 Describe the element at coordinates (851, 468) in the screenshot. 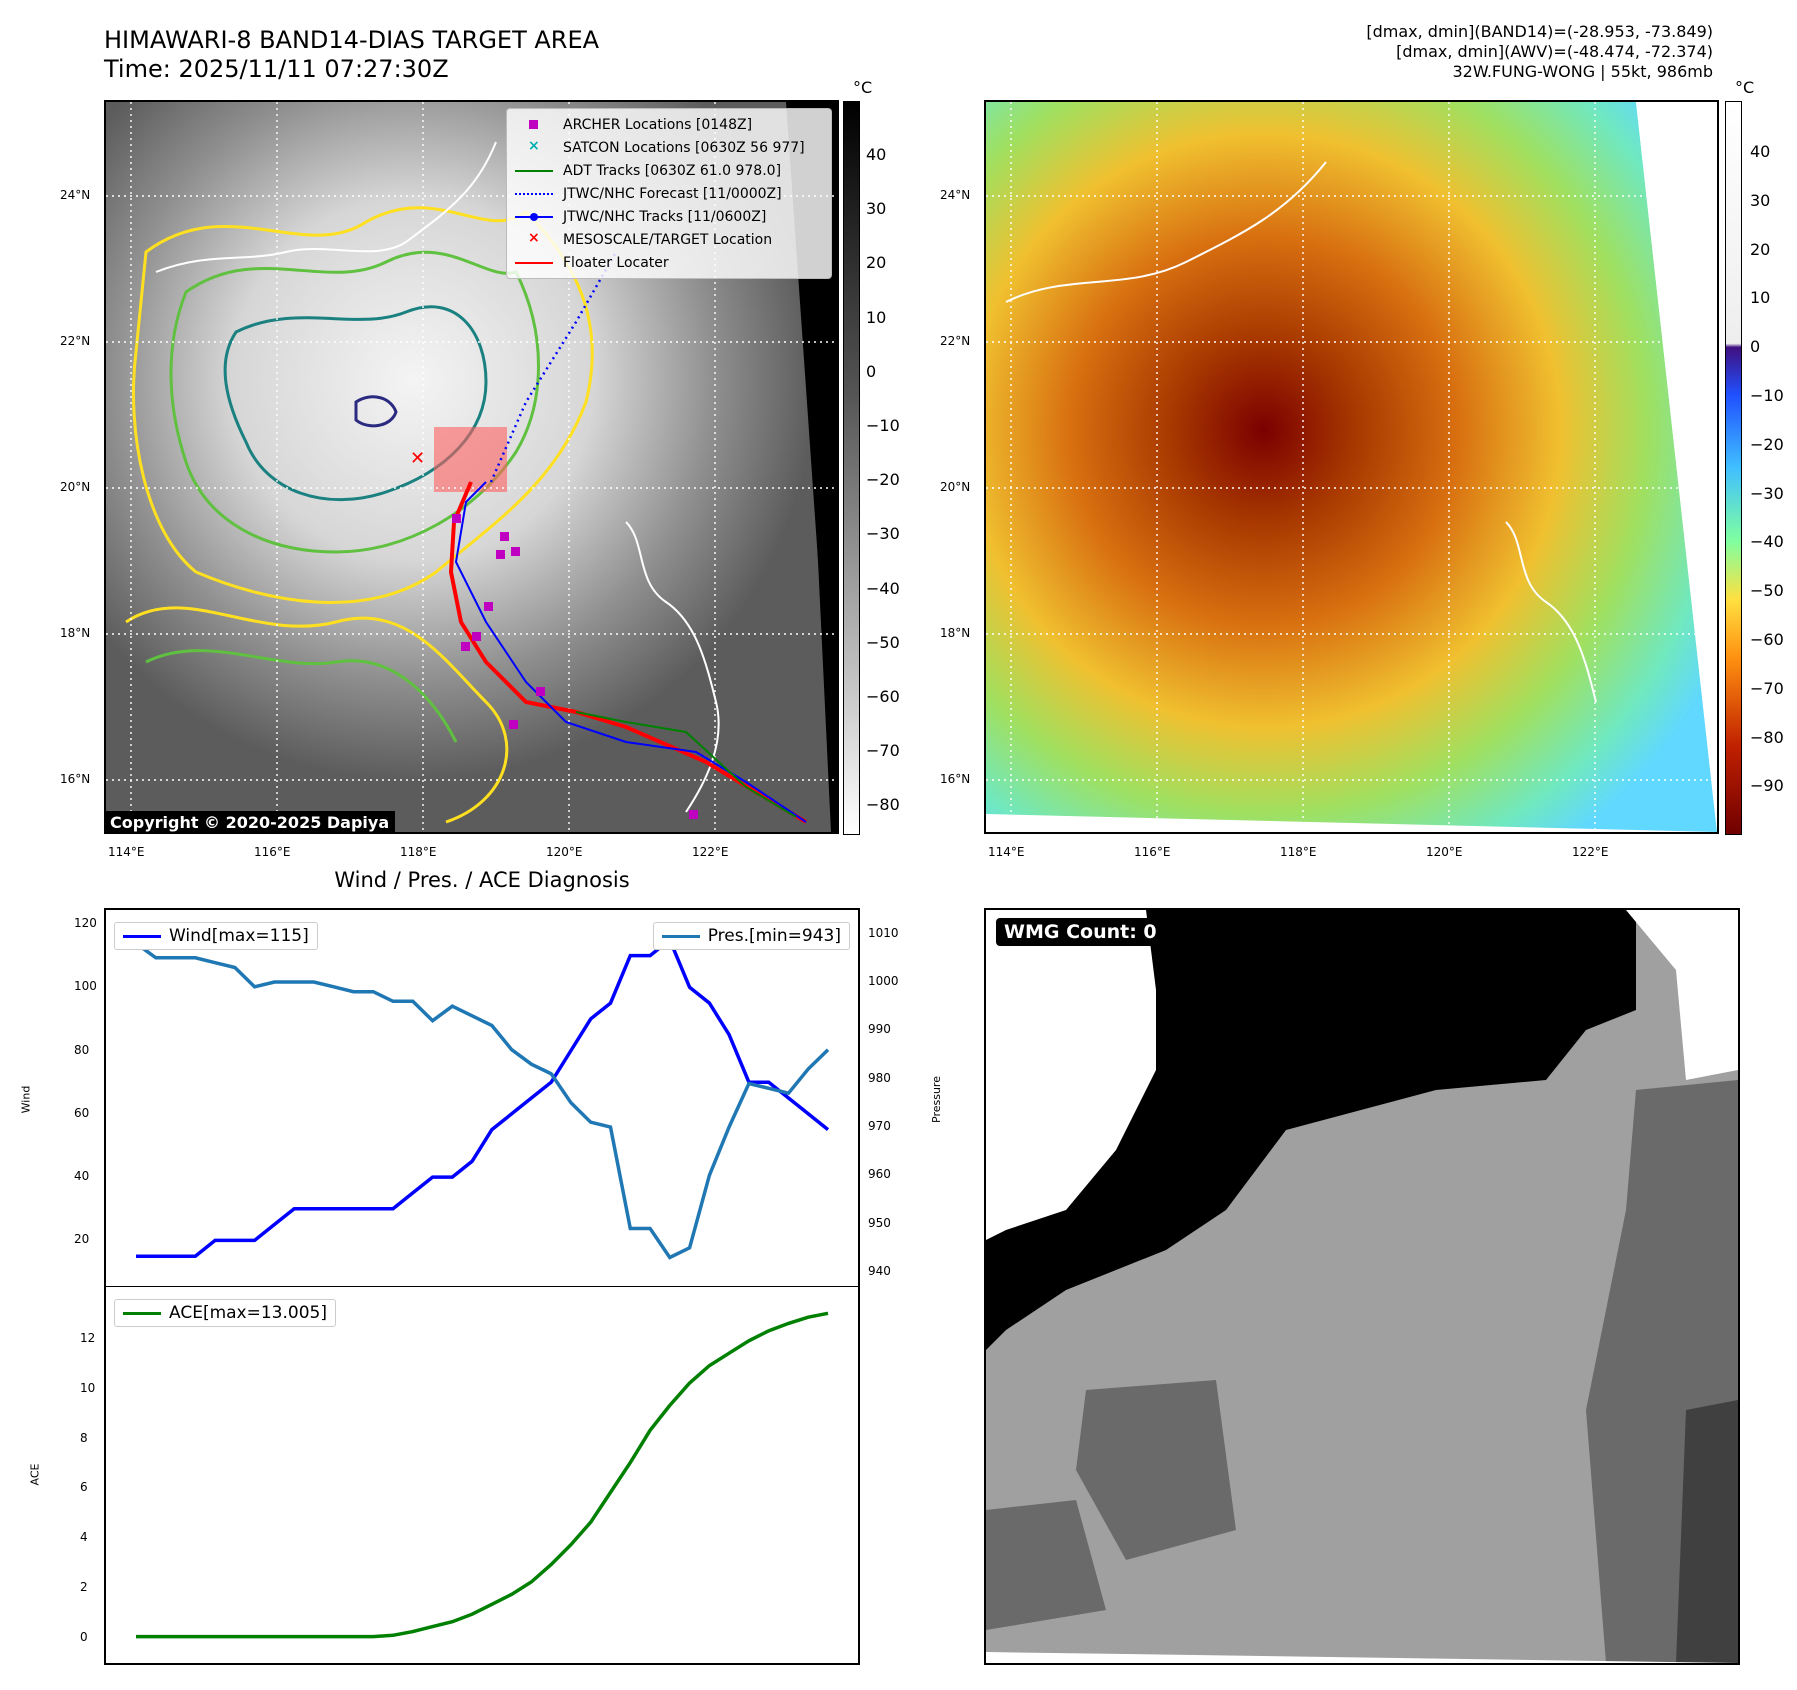

I see `band14-colorbar` at that location.